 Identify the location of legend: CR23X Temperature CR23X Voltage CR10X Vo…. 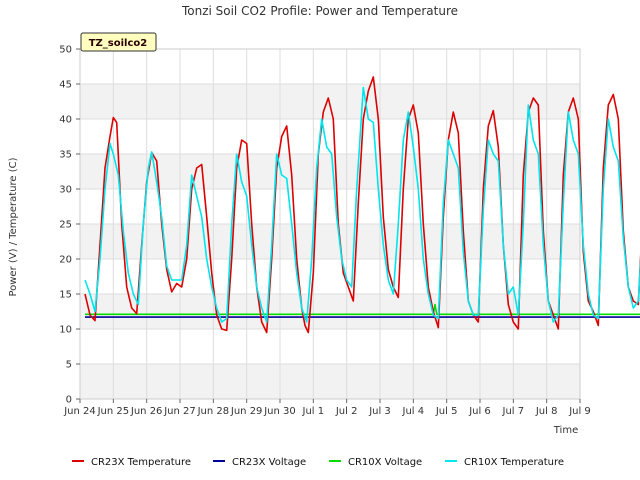
(318, 462).